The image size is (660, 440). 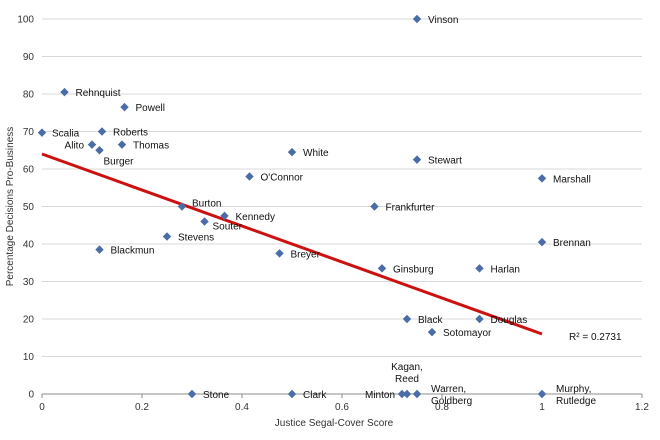 I want to click on r-squared-label: R² = 0.2731, so click(x=595, y=337).